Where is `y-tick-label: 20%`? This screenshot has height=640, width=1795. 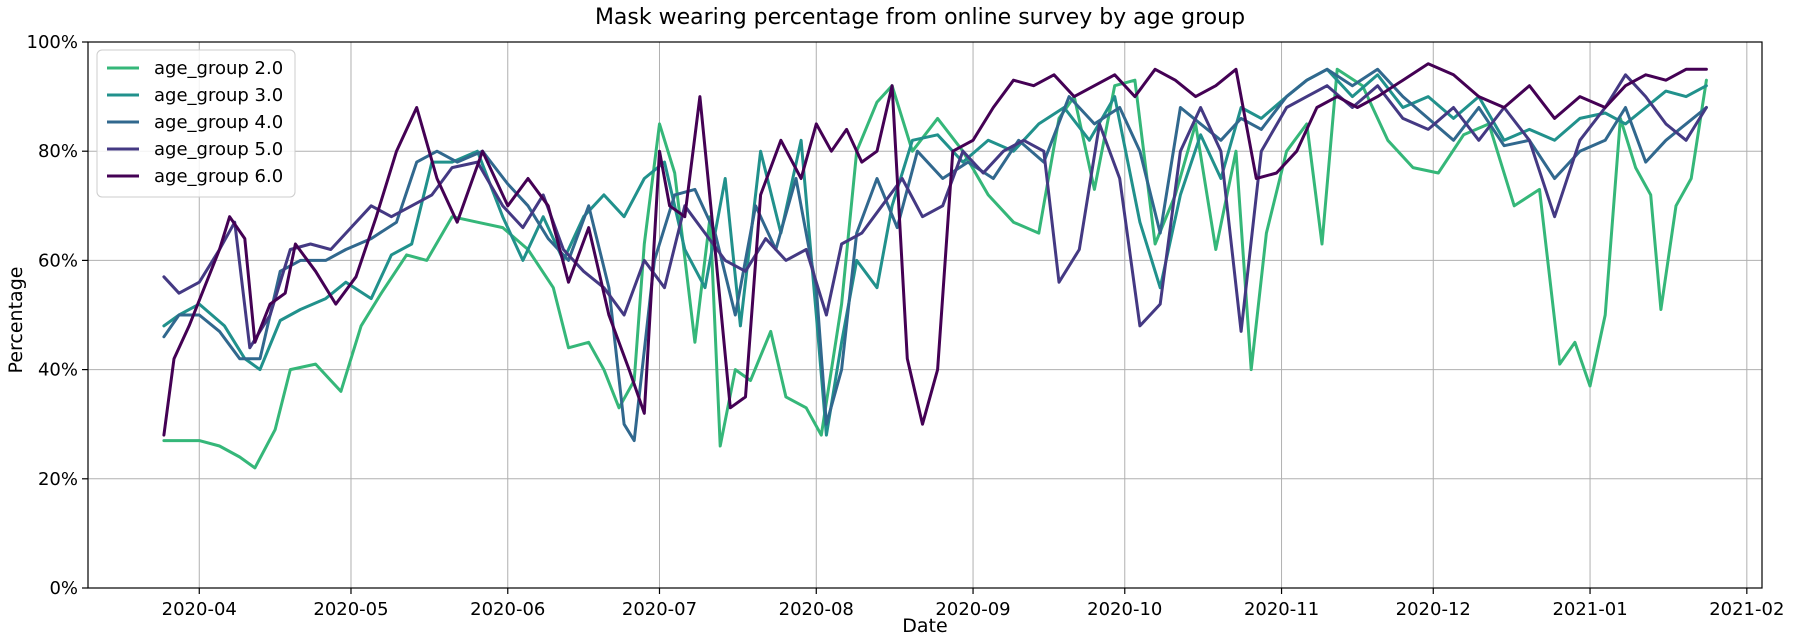 y-tick-label: 20% is located at coordinates (58, 479).